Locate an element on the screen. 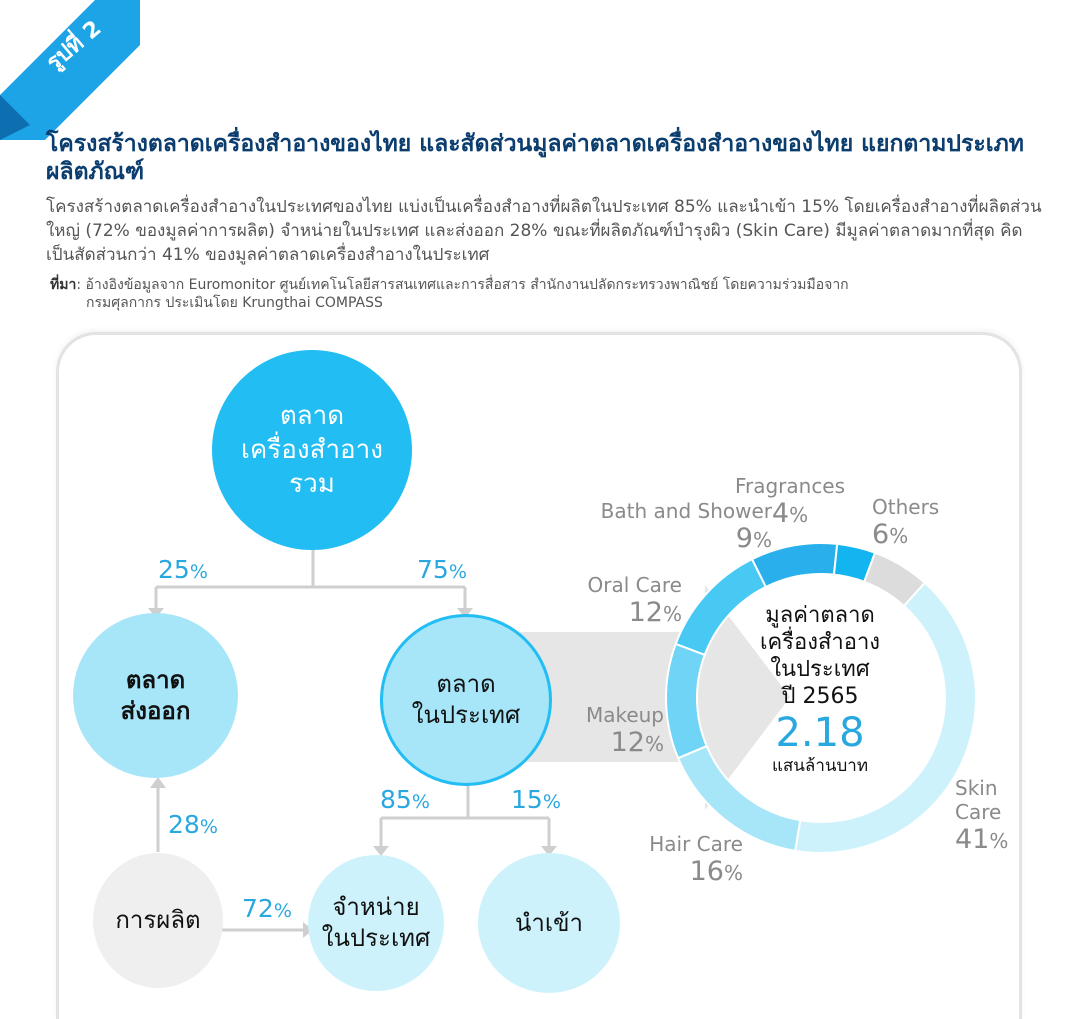  ribbon-fold is located at coordinates (15, 117).